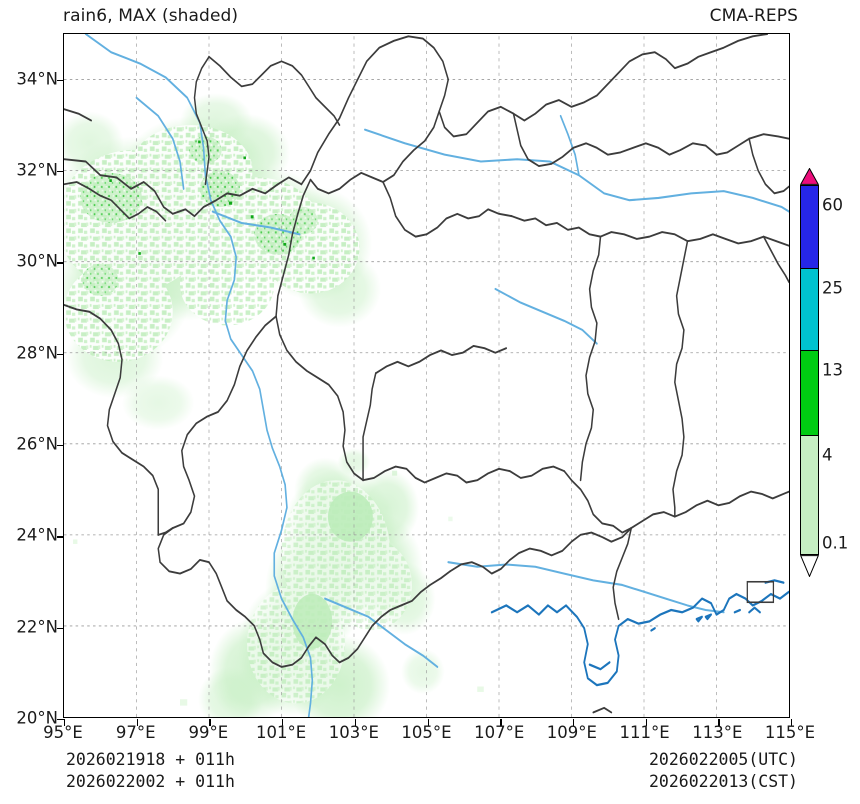 This screenshot has width=860, height=804. What do you see at coordinates (832, 288) in the screenshot?
I see `colorbar-tick-label: 25` at bounding box center [832, 288].